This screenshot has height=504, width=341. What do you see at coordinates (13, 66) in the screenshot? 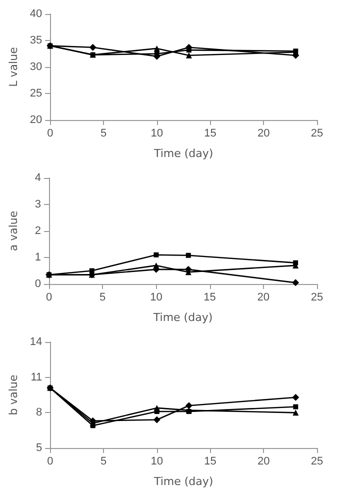
I see `y-axis-title: L value` at bounding box center [13, 66].